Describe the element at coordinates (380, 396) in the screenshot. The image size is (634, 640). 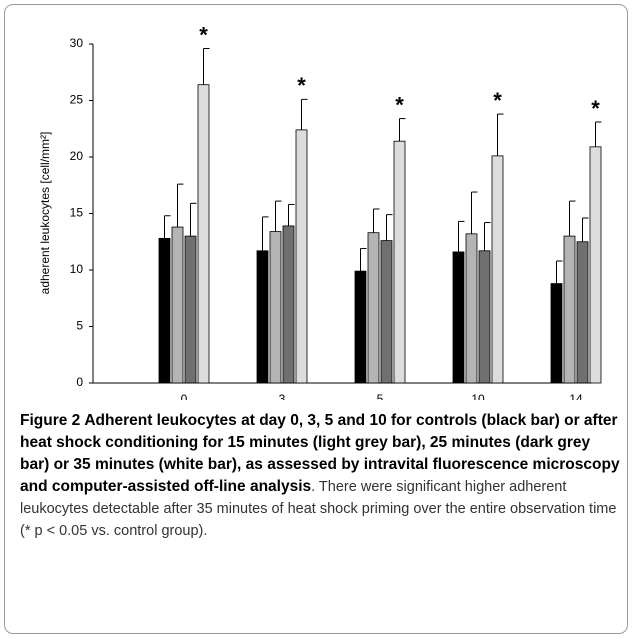
I see `x-tick-label: 5` at that location.